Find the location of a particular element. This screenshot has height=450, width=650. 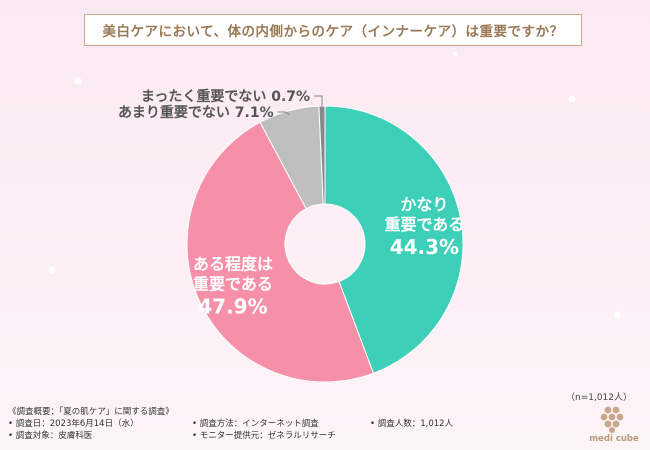

footer-monitor-provider: • モニター提供元：ゼネラルリサーチ is located at coordinates (264, 436).